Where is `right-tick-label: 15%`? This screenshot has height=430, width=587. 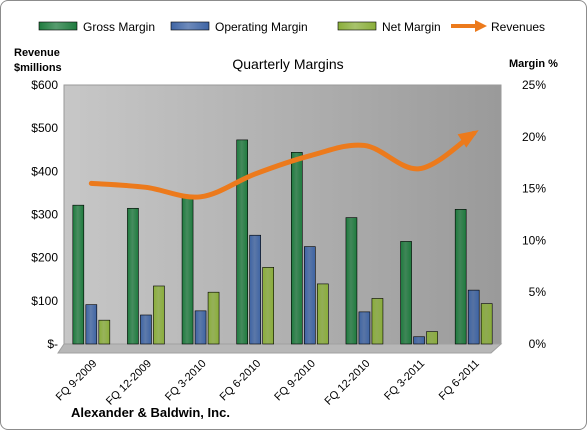 right-tick-label: 15% is located at coordinates (534, 189).